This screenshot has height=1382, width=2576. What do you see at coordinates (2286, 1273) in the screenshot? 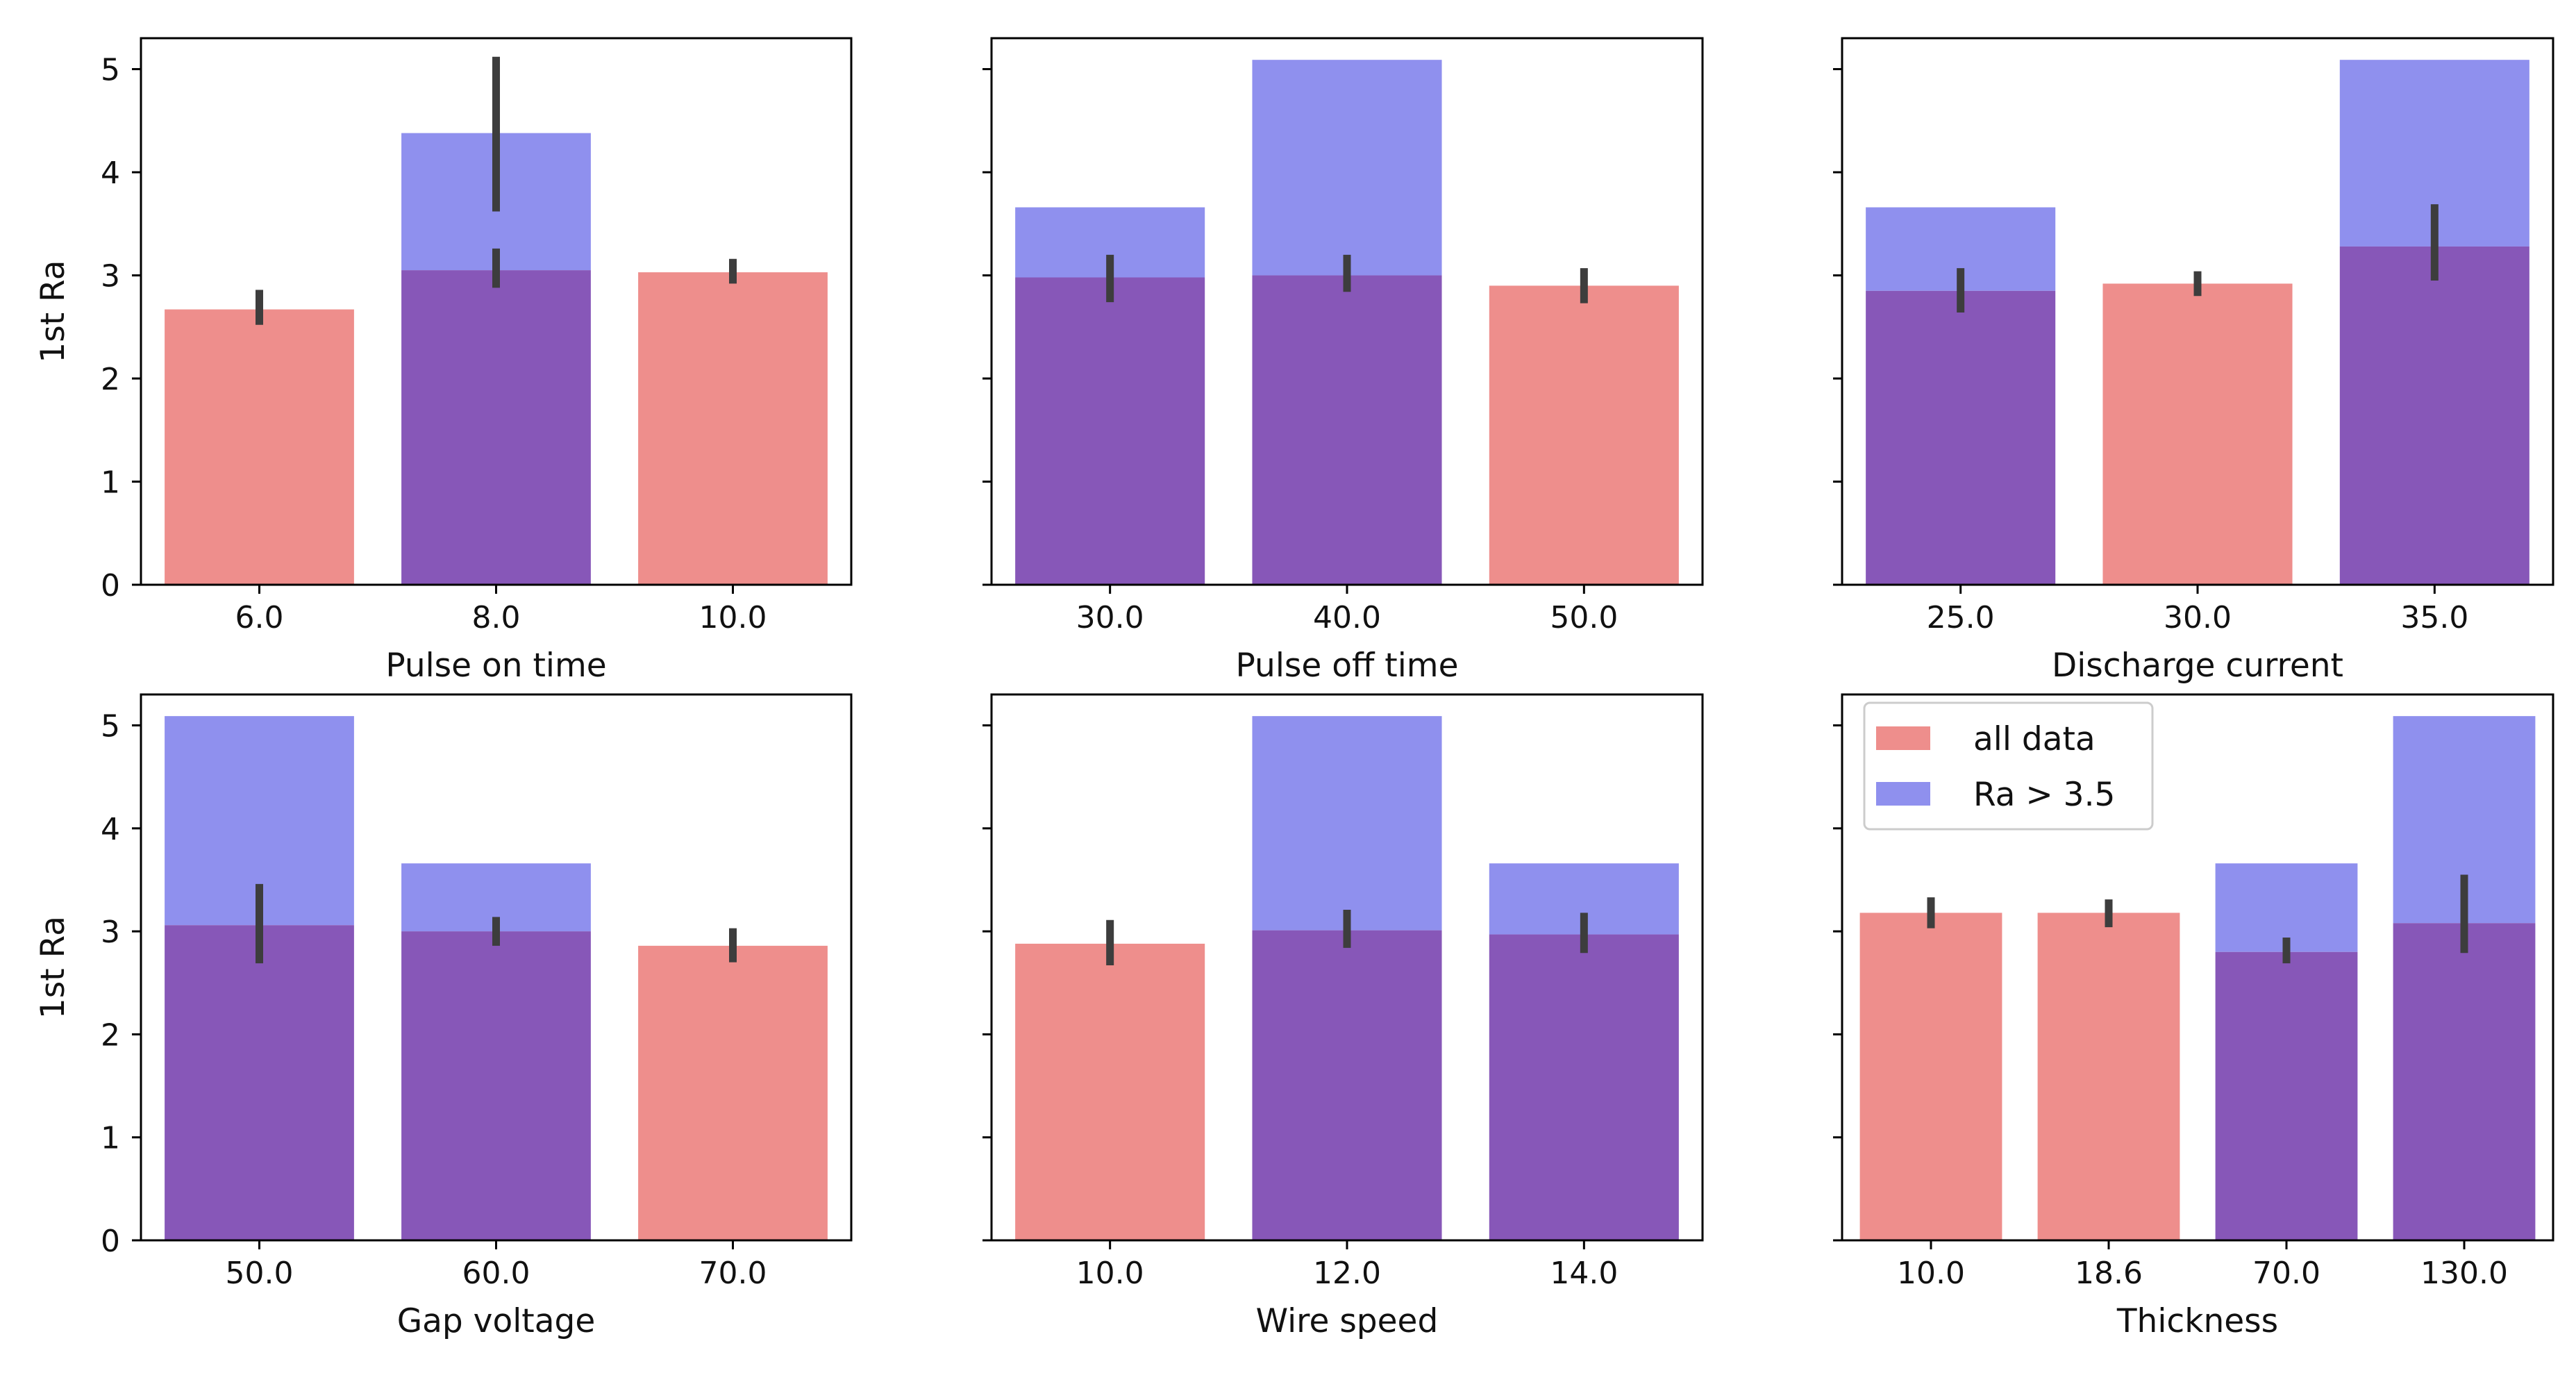
I see `x-tick-label-6-3: 70.0` at bounding box center [2286, 1273].